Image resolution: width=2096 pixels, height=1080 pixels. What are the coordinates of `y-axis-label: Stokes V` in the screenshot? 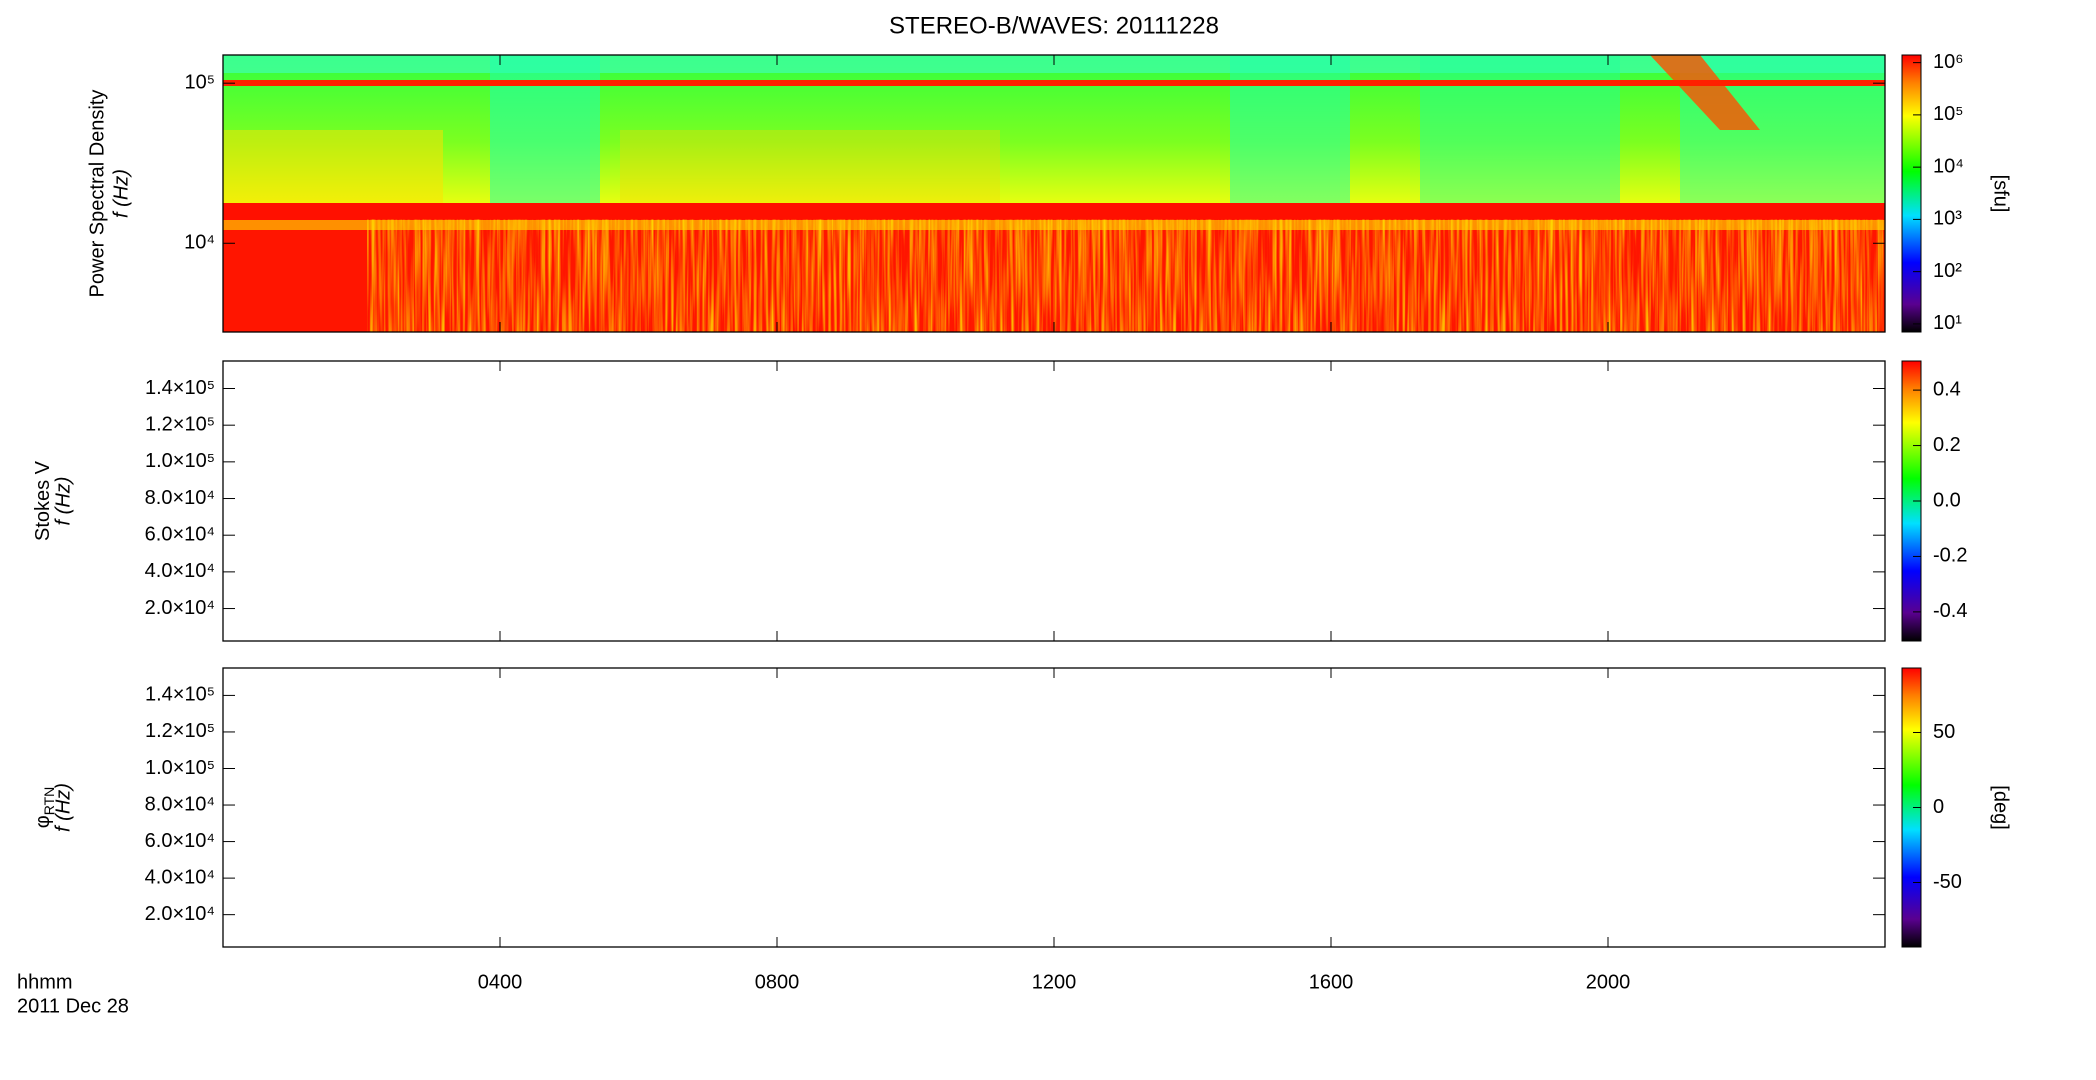 It's located at (43, 500).